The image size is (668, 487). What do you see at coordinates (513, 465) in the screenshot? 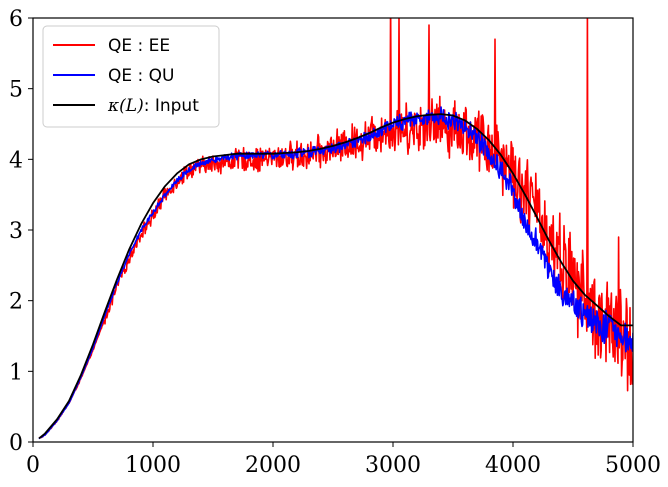
I see `x-tick-label: 4000` at bounding box center [513, 465].